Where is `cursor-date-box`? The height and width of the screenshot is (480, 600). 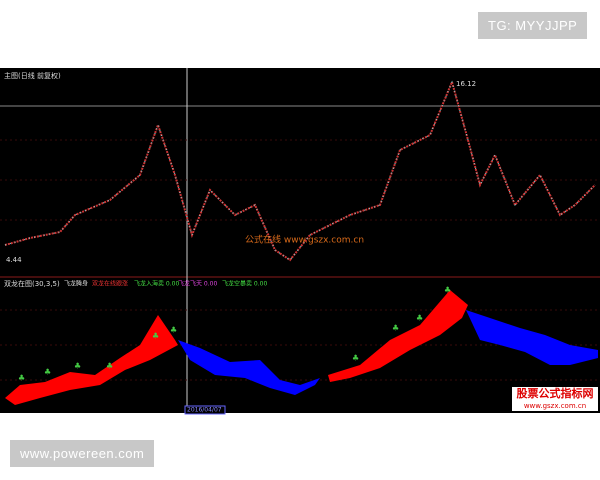
cursor-date-box is located at coordinates (205, 410).